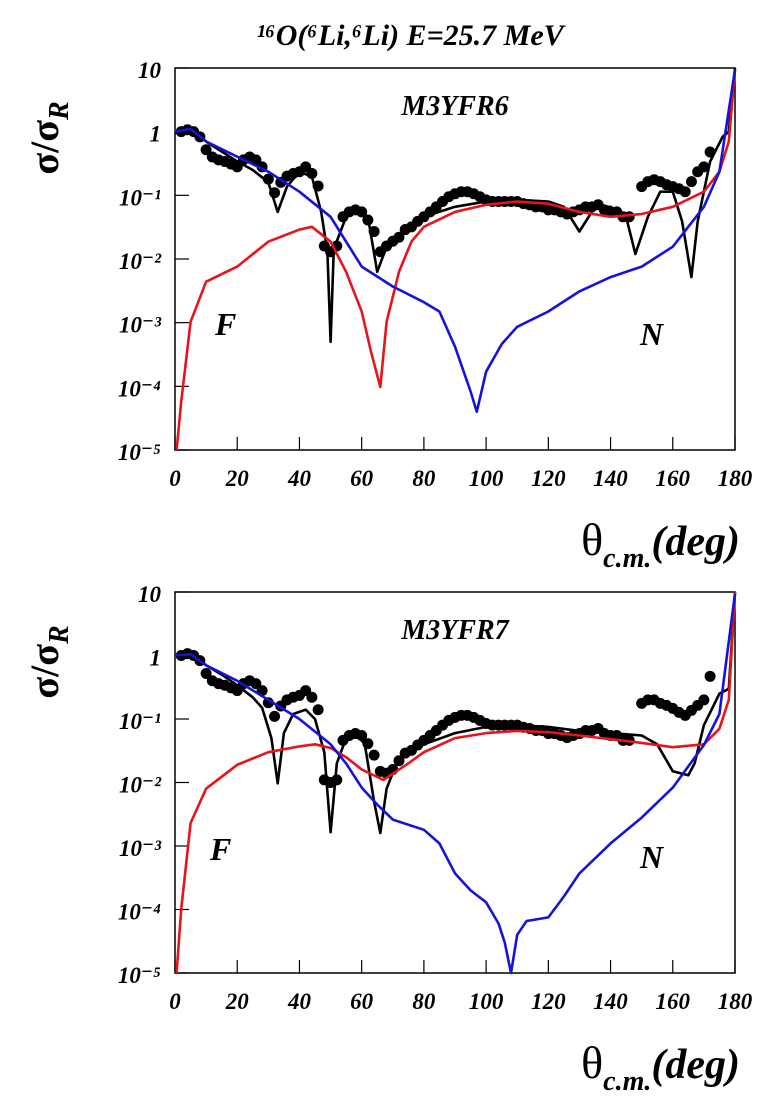  I want to click on panel-title: M3YFR6, so click(454, 106).